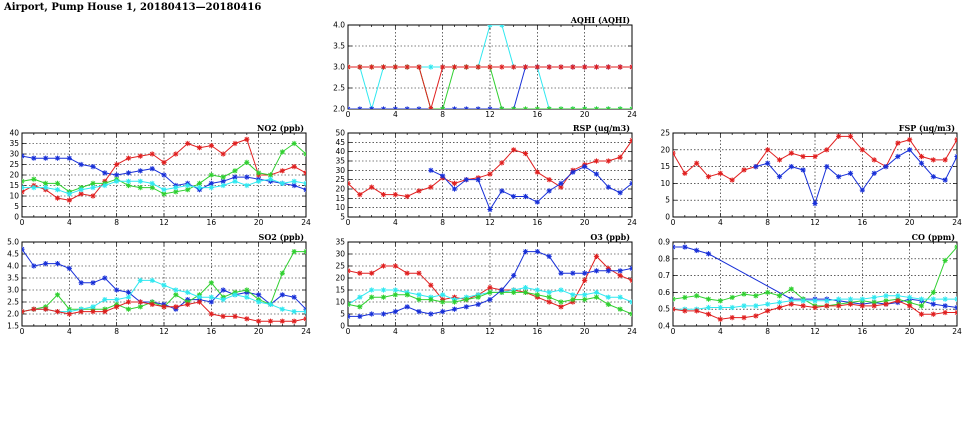 Image resolution: width=975 pixels, height=447 pixels. I want to click on y-tick-label: 50, so click(340, 133).